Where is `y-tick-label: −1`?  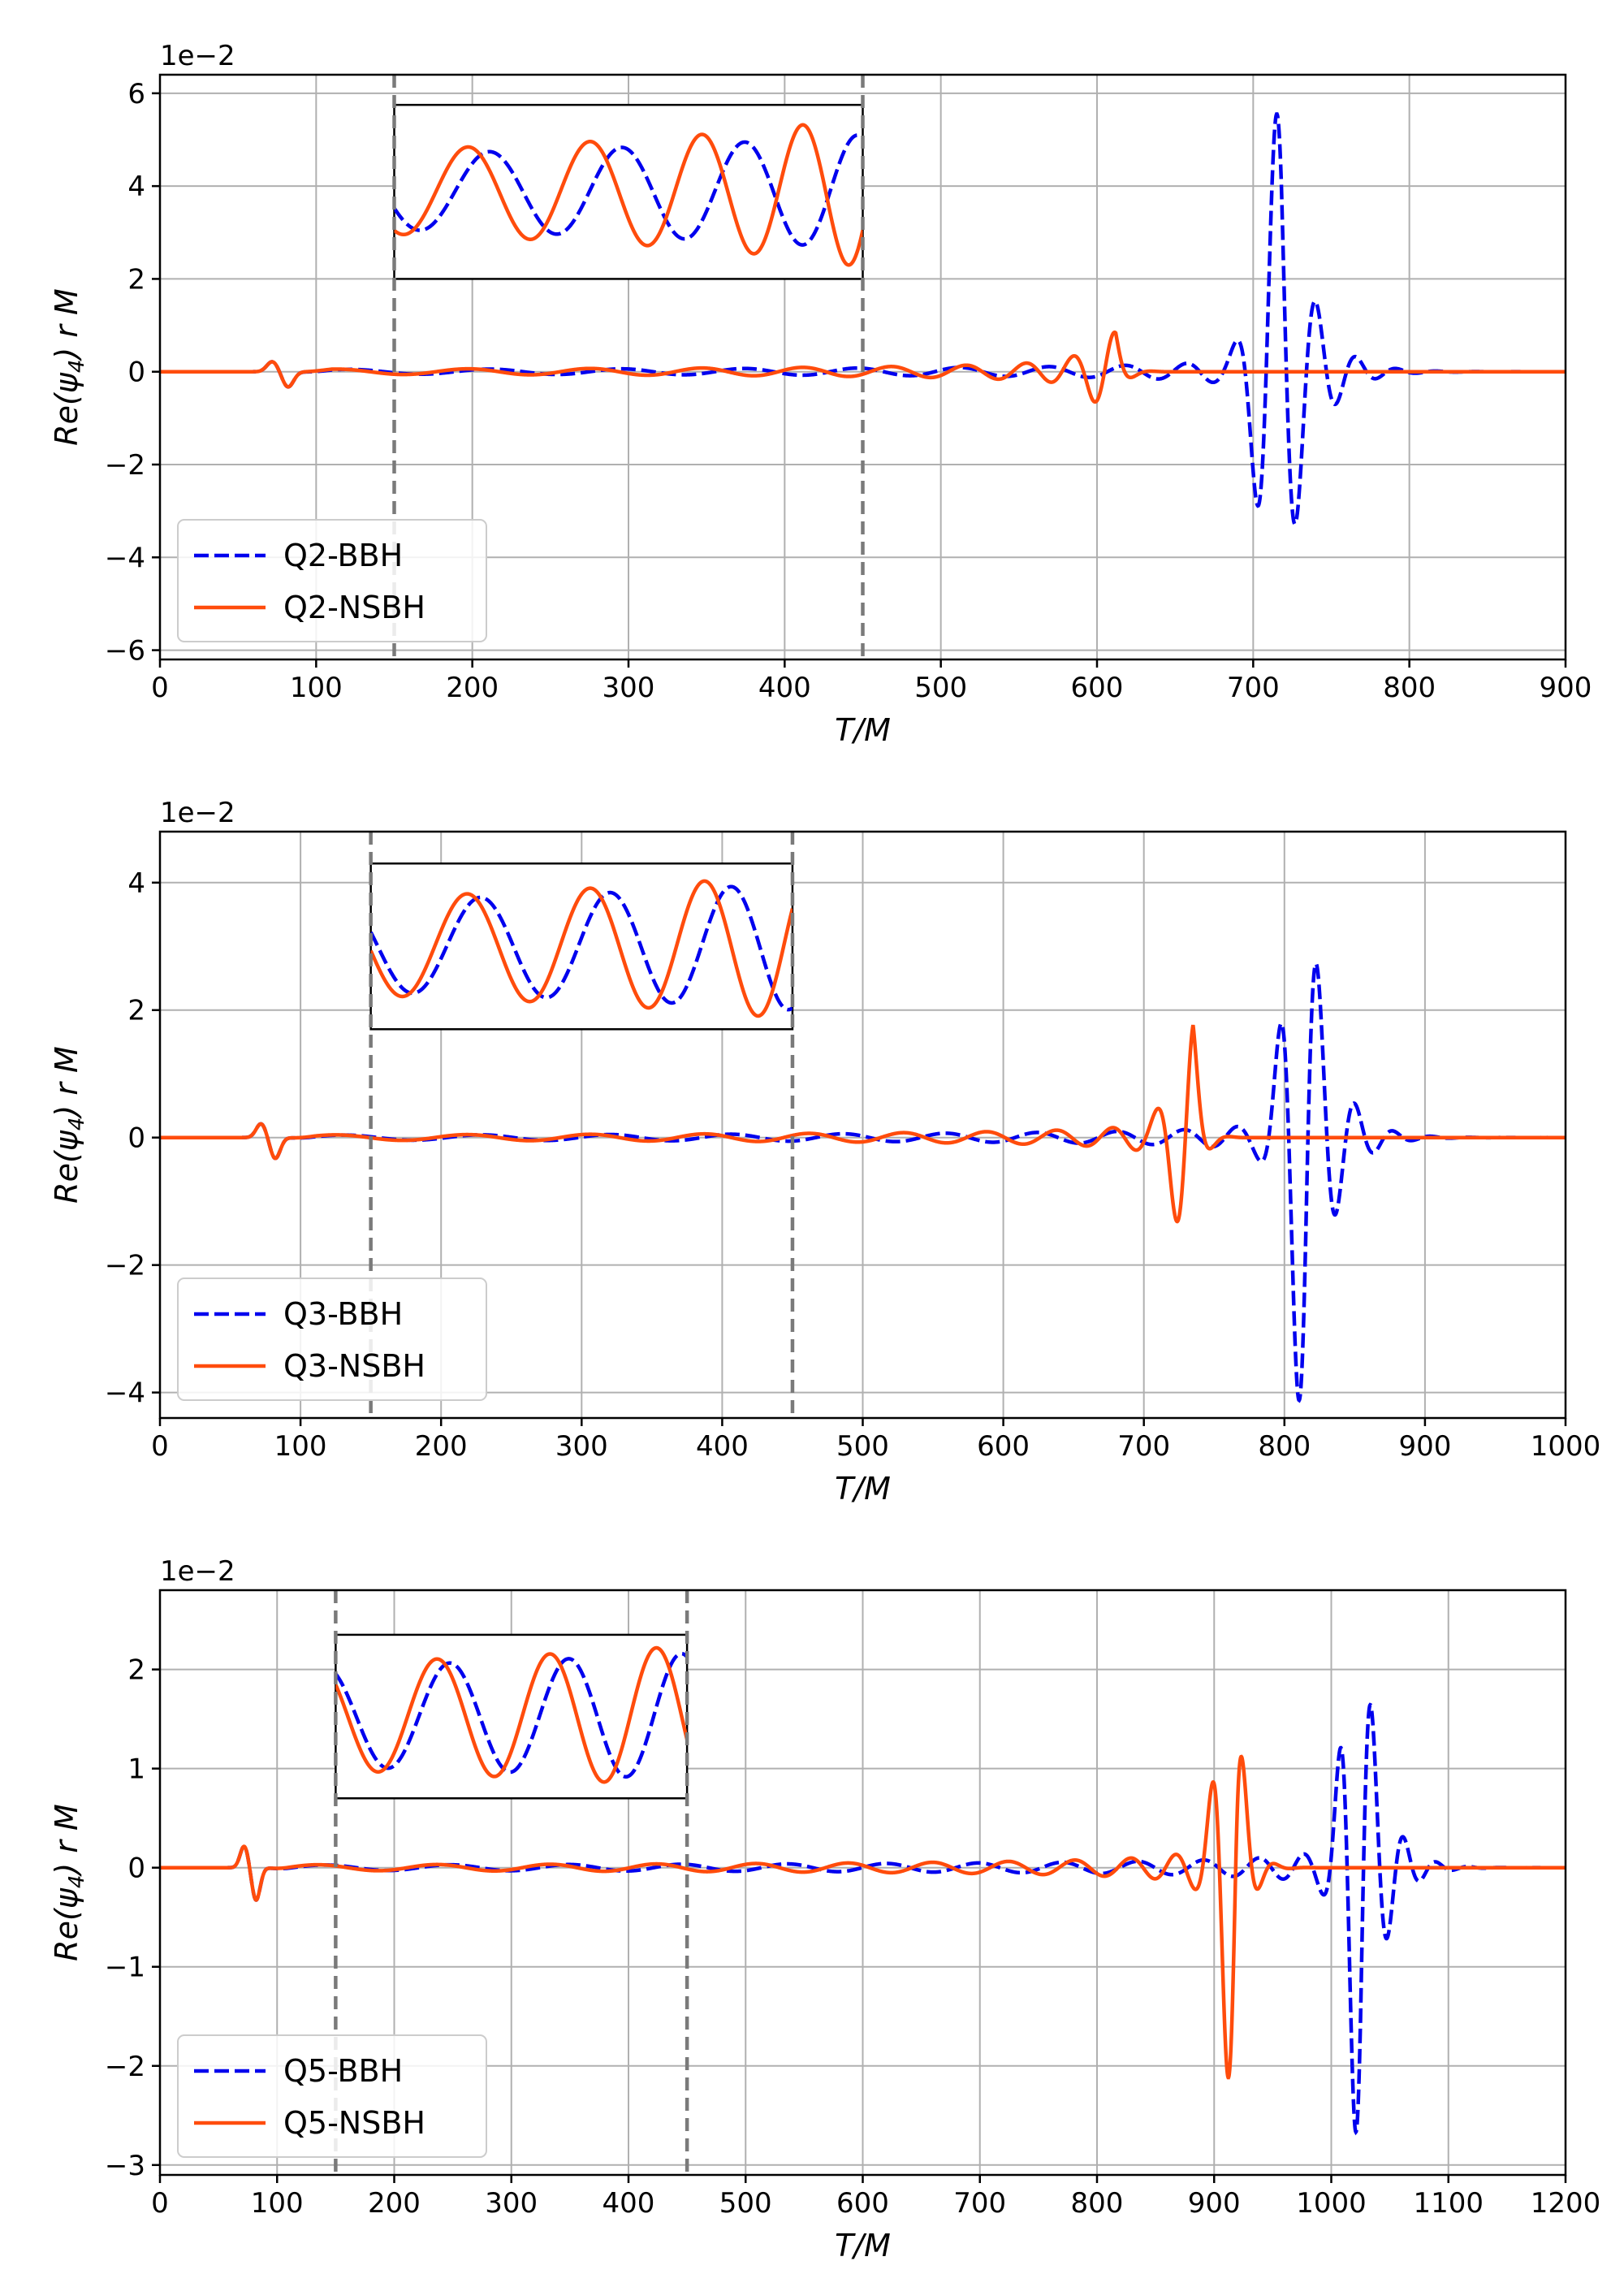
y-tick-label: −1 is located at coordinates (125, 1968).